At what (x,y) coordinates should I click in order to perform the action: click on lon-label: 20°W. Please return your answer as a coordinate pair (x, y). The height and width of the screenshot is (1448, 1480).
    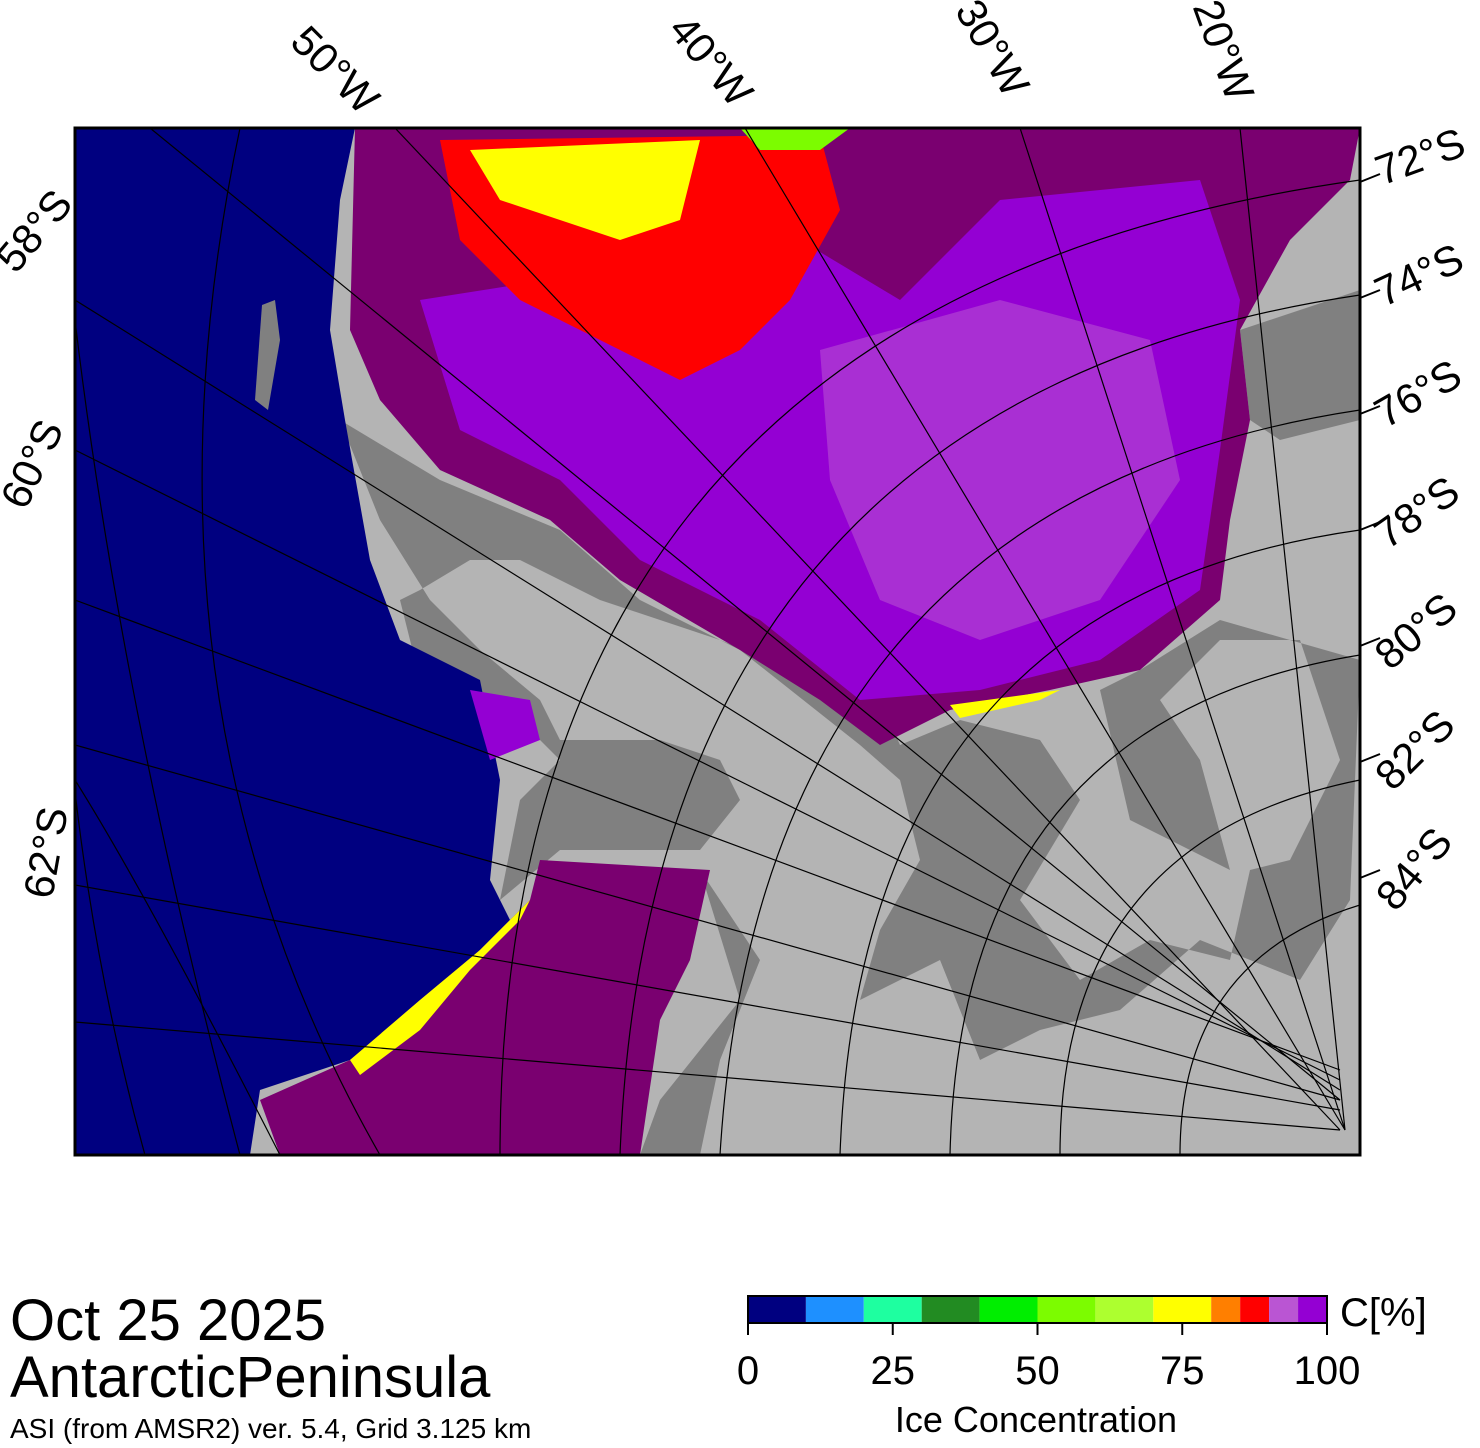
    Looking at the image, I should click on (1224, 53).